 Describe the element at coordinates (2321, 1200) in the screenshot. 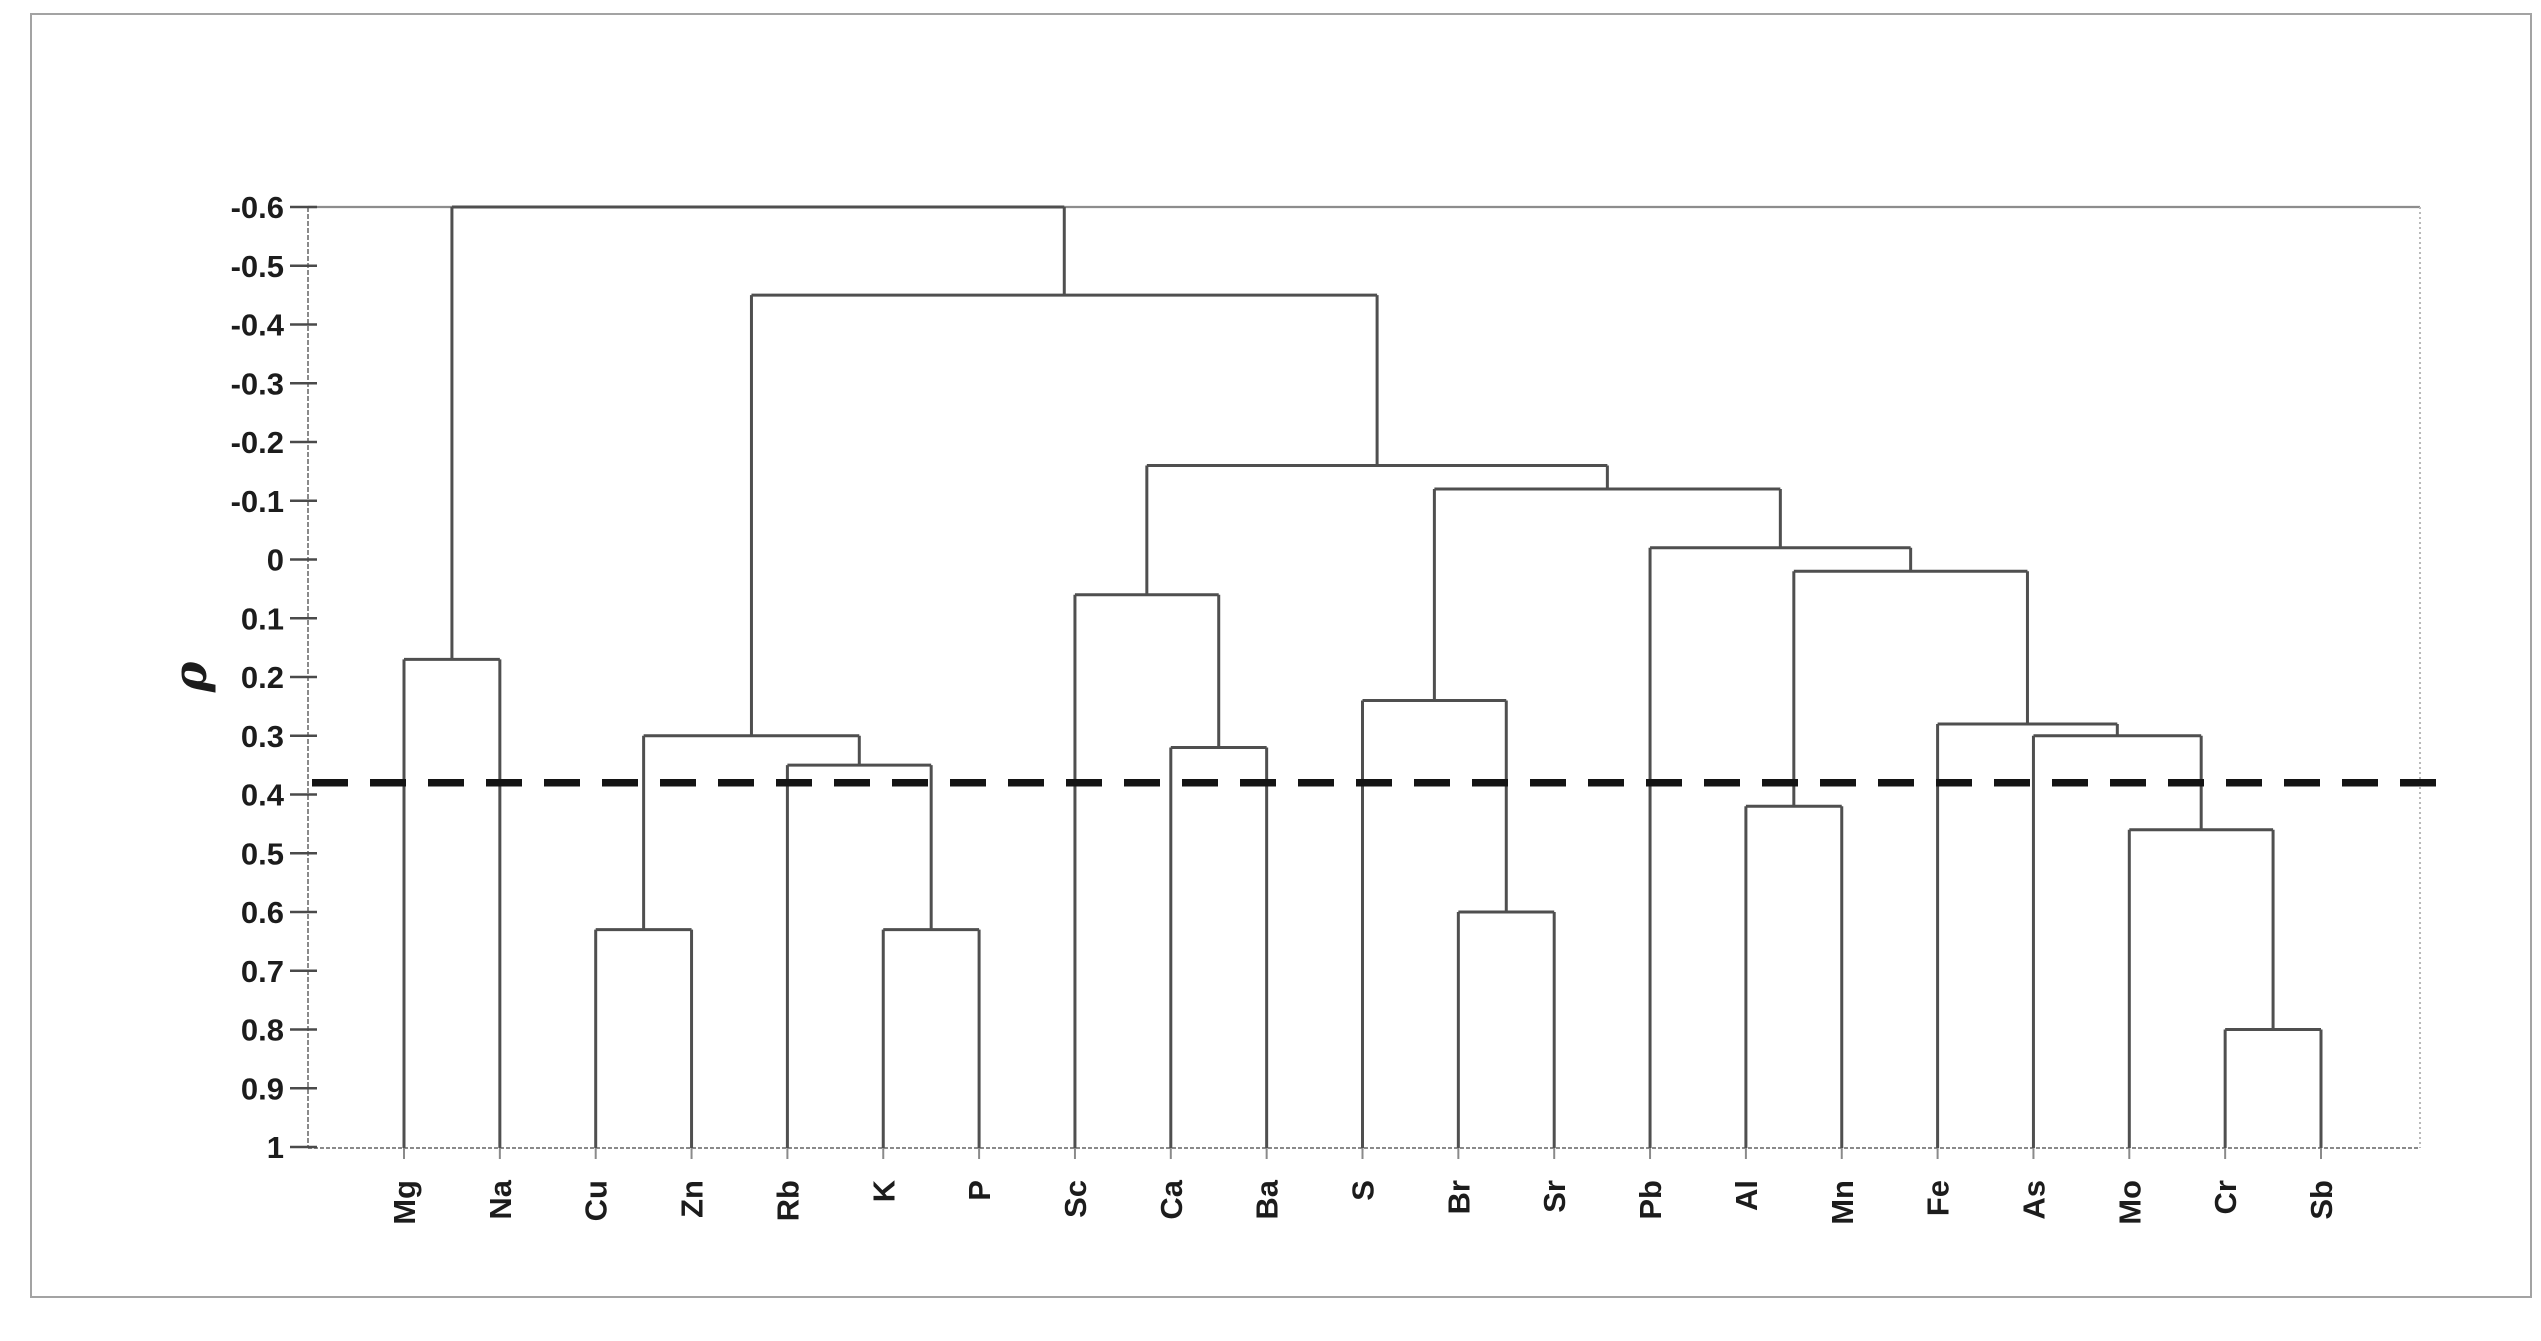

I see `element-label-Sb: Sb` at that location.